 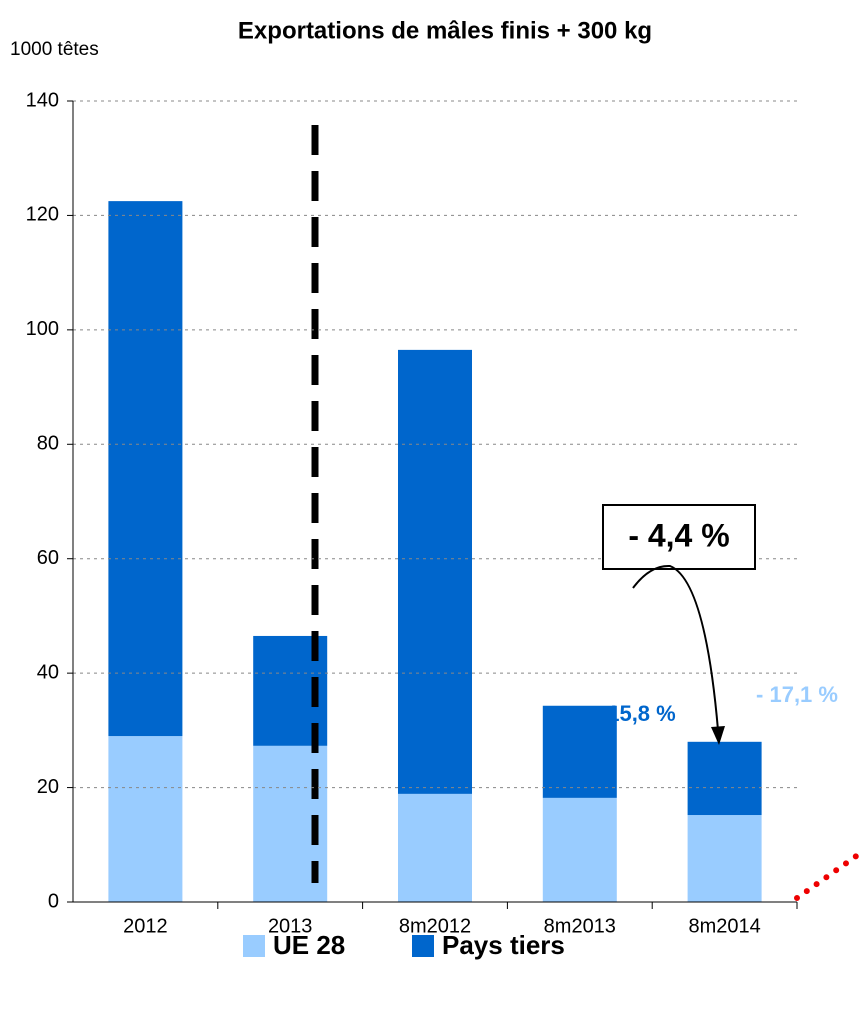 I want to click on arrow-head, so click(x=718, y=735).